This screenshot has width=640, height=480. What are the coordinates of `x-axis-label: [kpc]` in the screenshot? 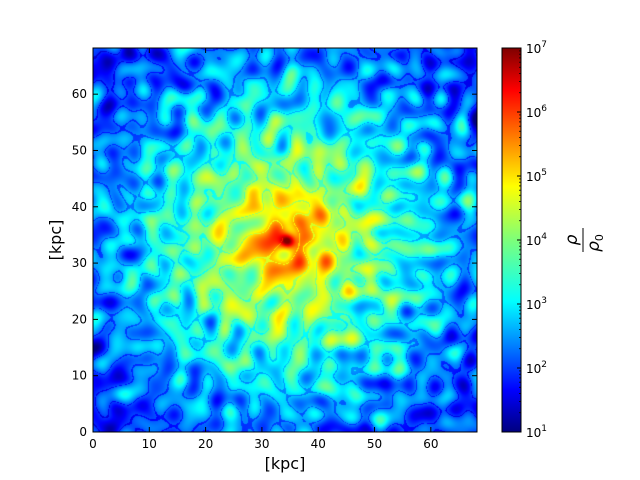 It's located at (285, 463).